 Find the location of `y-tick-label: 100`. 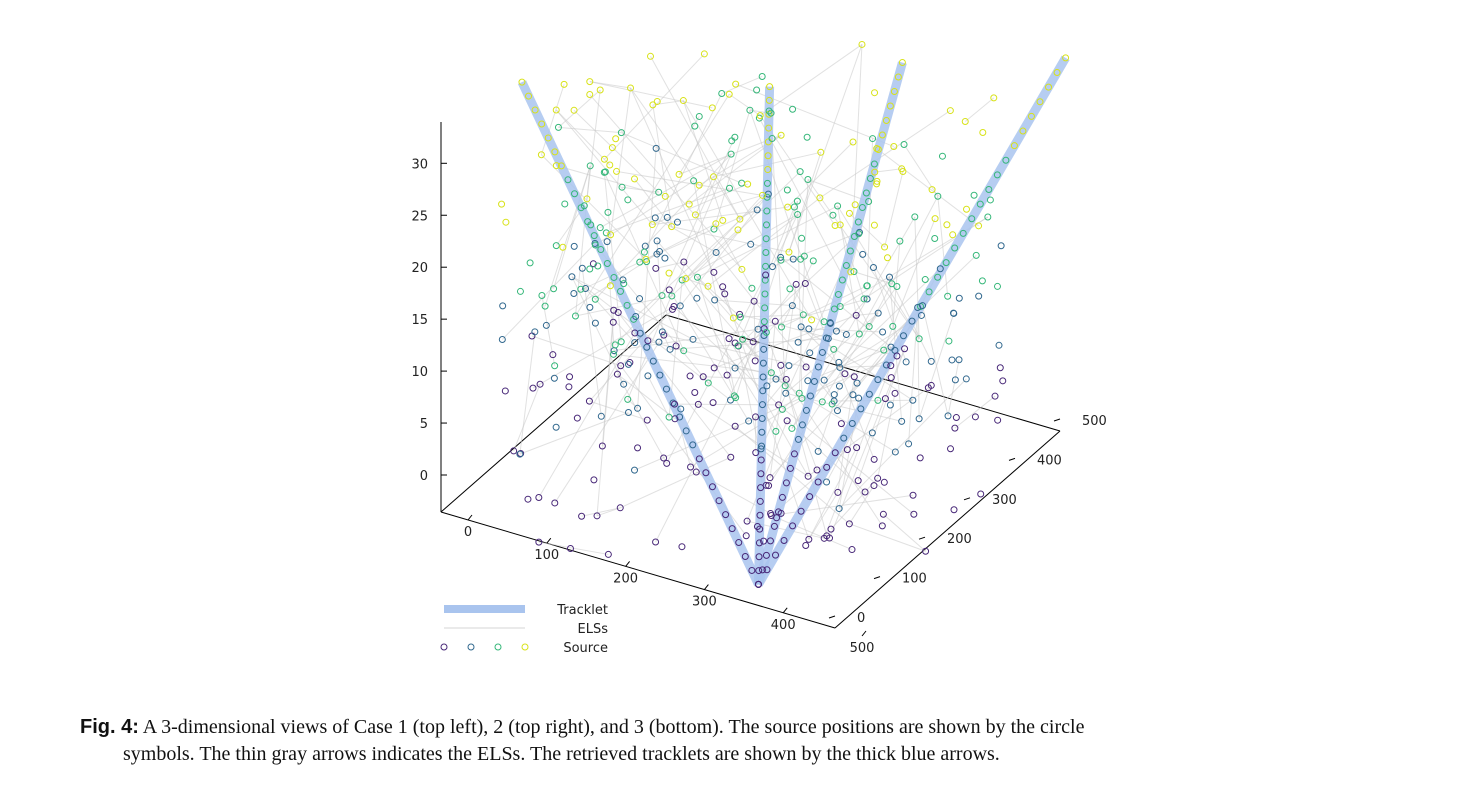

y-tick-label: 100 is located at coordinates (914, 579).